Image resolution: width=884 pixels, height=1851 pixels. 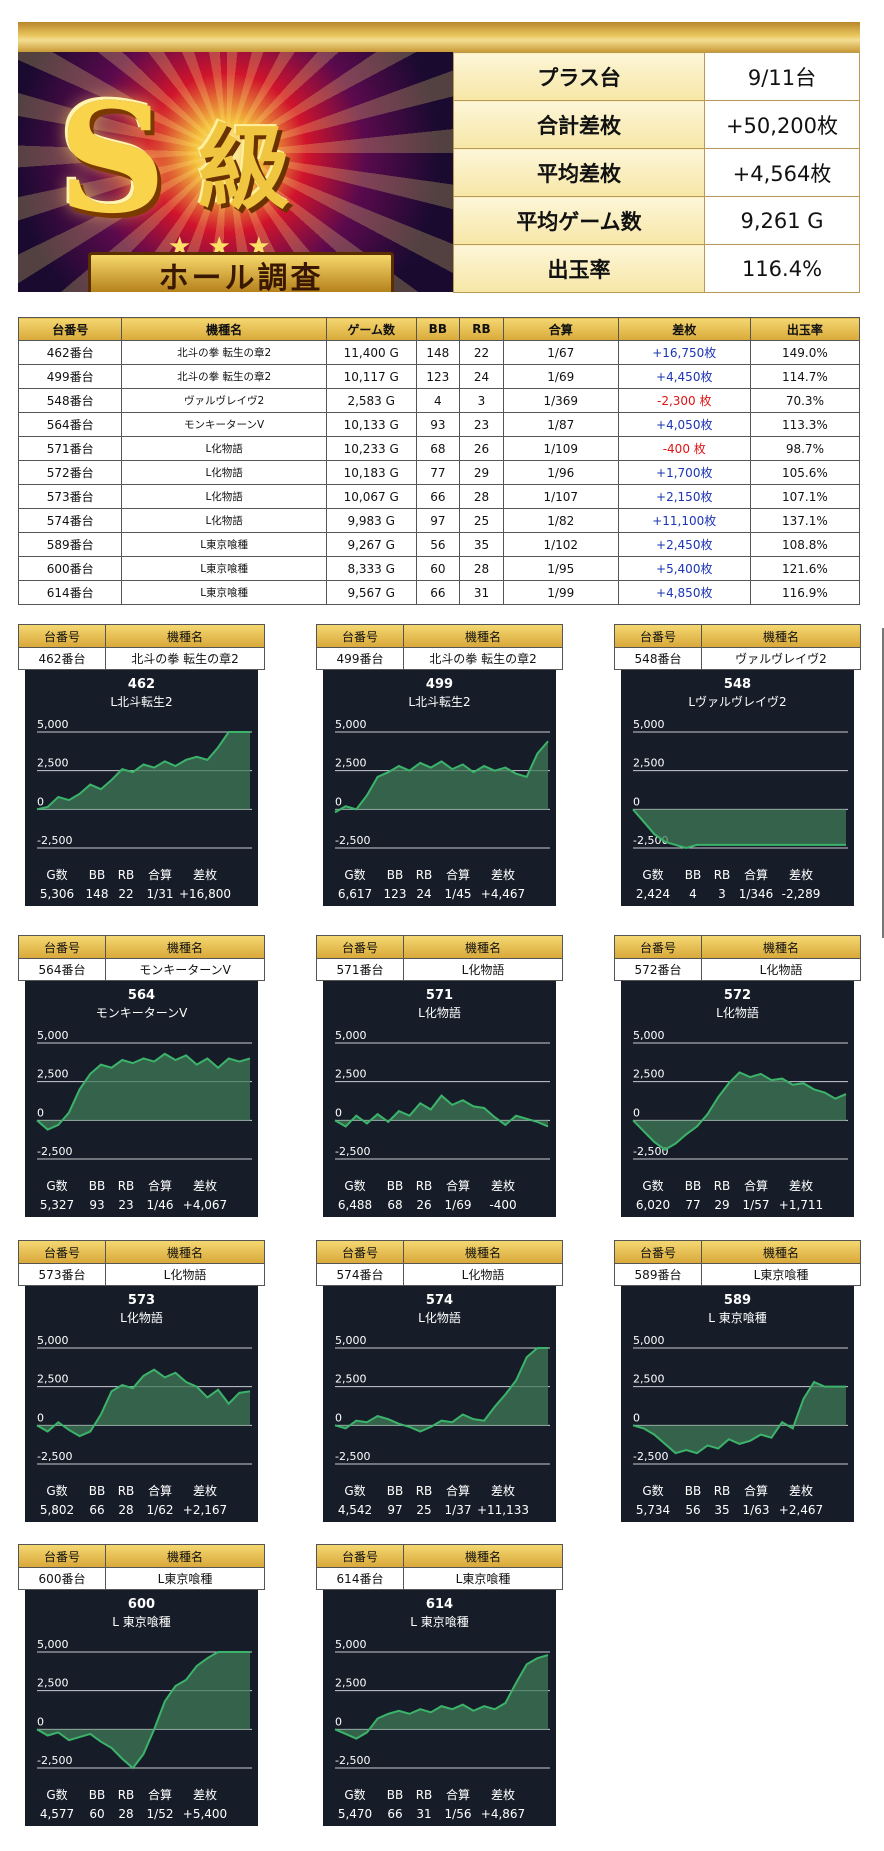 What do you see at coordinates (653, 1205) in the screenshot?
I see `stat-value: 6,020` at bounding box center [653, 1205].